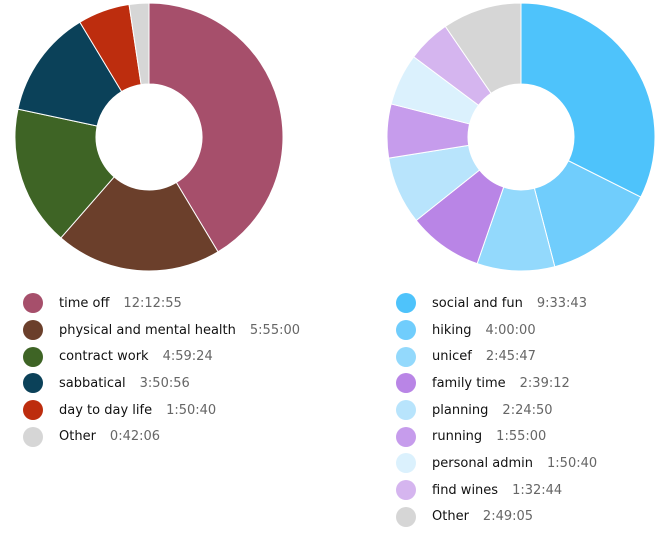  Describe the element at coordinates (527, 410) in the screenshot. I see `legend-value: 2:24:50` at that location.